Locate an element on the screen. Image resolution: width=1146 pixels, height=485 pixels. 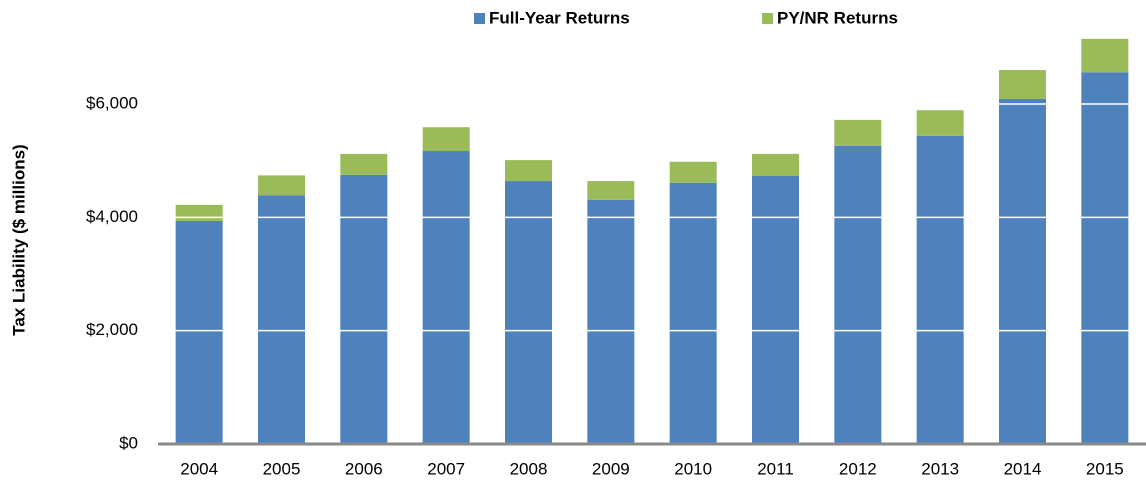
x-tick-label: 2004 is located at coordinates (199, 468).